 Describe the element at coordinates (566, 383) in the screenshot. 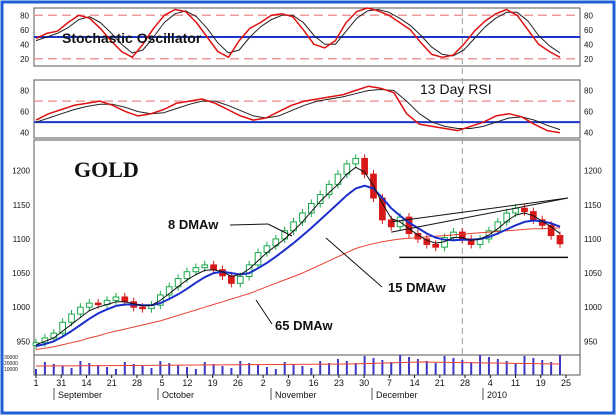

I see `x-tick-label: 25` at that location.